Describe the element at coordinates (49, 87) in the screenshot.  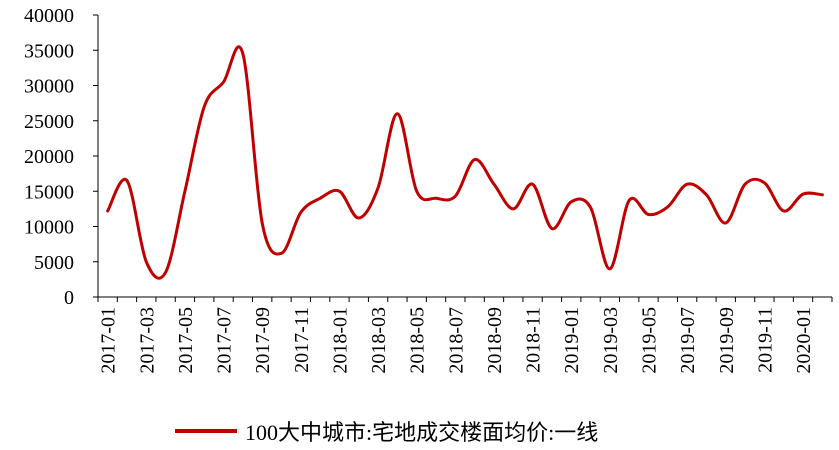
I see `y-tick-label: 30000` at that location.